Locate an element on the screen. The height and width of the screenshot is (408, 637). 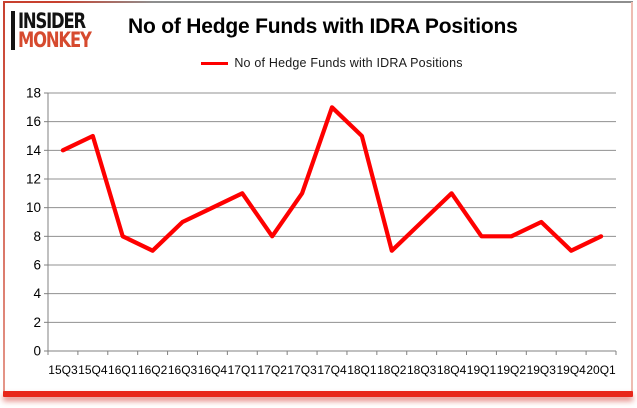
y-tick-label: 10 is located at coordinates (33, 207).